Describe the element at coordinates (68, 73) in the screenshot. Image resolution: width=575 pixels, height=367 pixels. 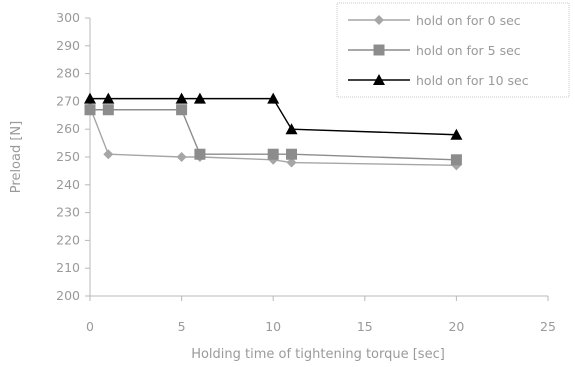
I see `y-tick-label: 280` at that location.